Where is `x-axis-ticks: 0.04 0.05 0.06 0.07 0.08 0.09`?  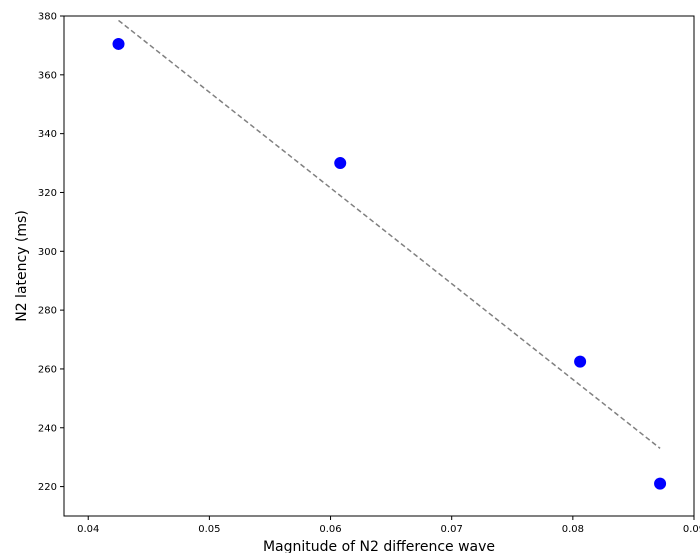
x-axis-ticks: 0.04 0.05 0.06 0.07 0.08 0.09 is located at coordinates (388, 525).